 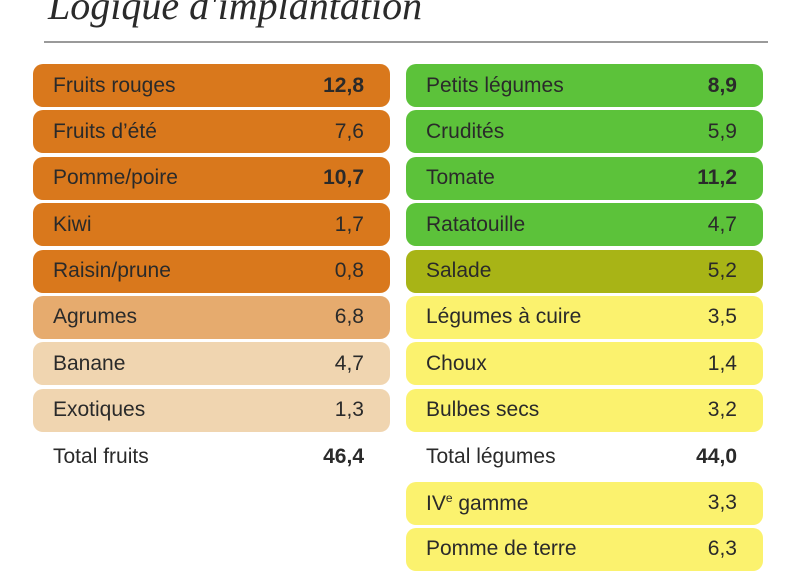 I want to click on legume-row-salade: Salade 5,2, so click(x=584, y=271).